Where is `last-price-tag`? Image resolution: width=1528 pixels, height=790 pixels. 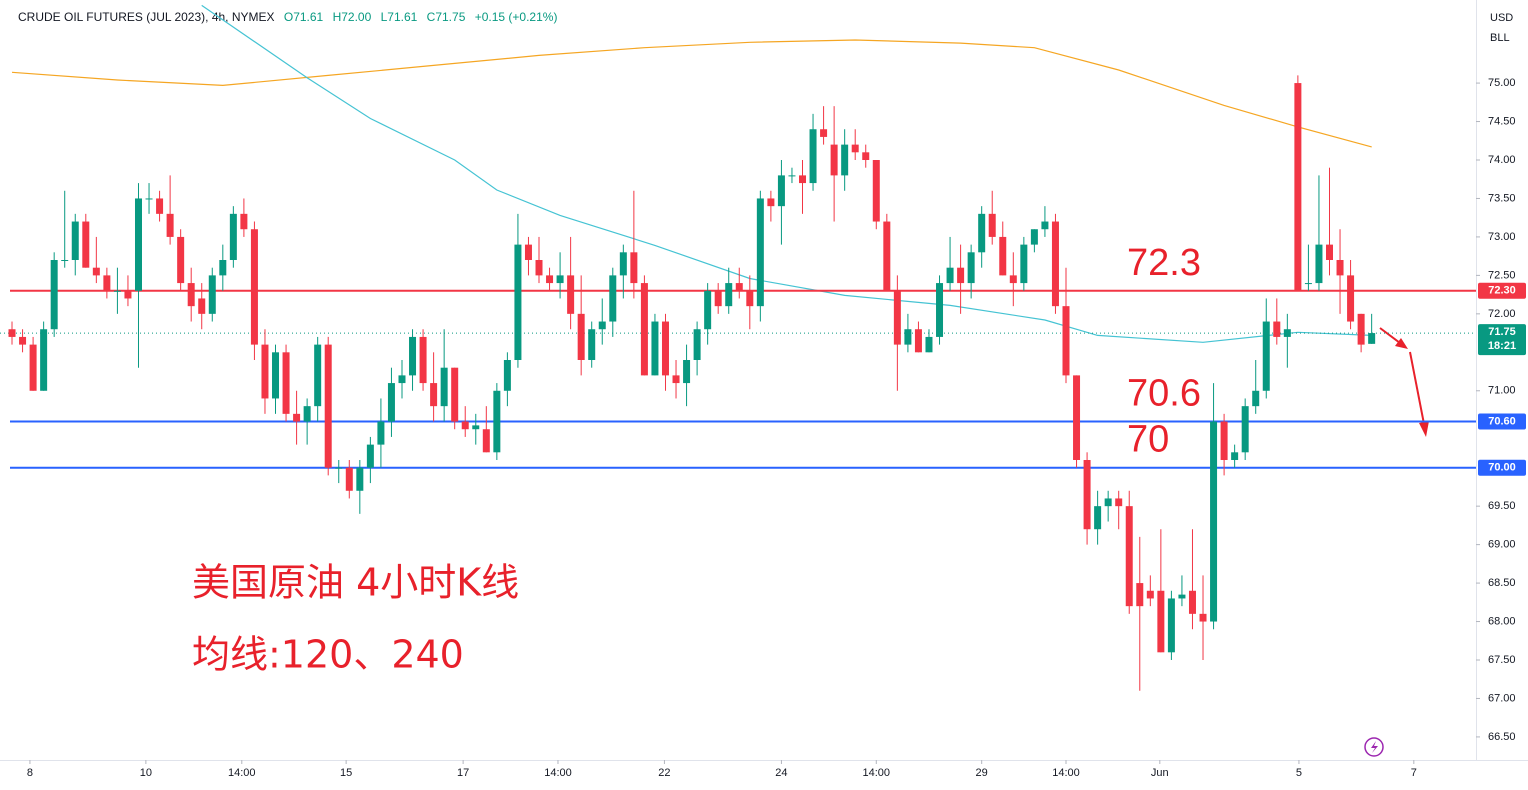 last-price-tag is located at coordinates (1502, 340).